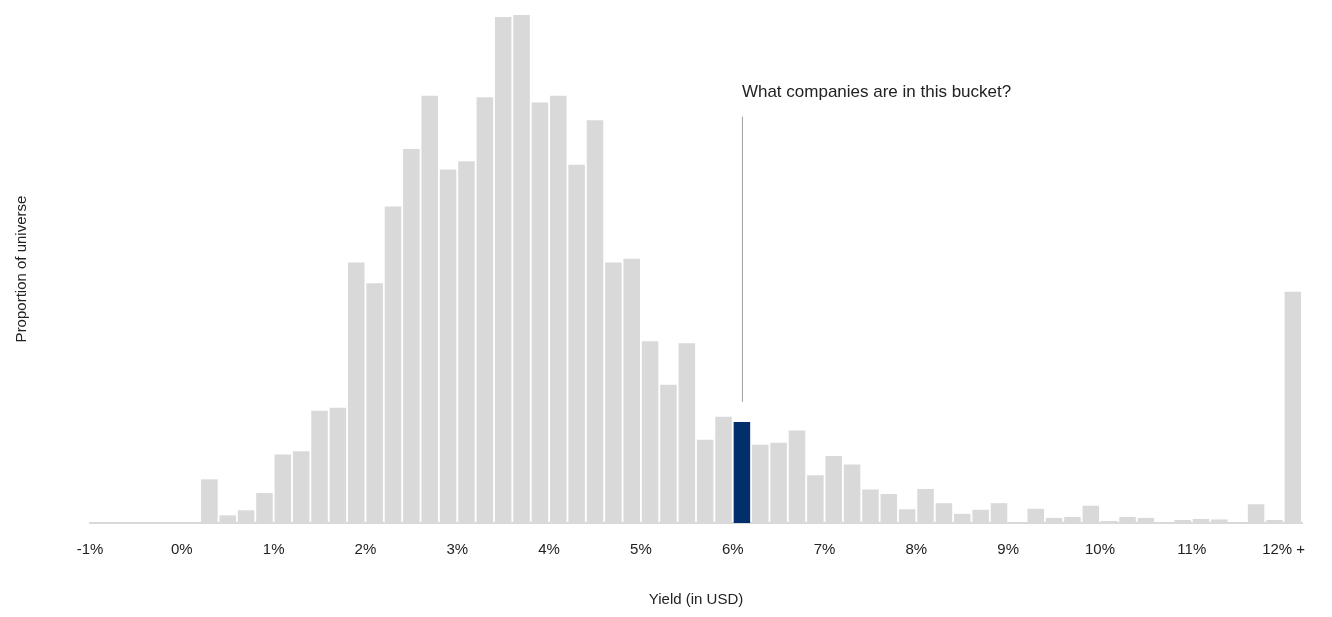  I want to click on x-tick-label: 2%, so click(365, 549).